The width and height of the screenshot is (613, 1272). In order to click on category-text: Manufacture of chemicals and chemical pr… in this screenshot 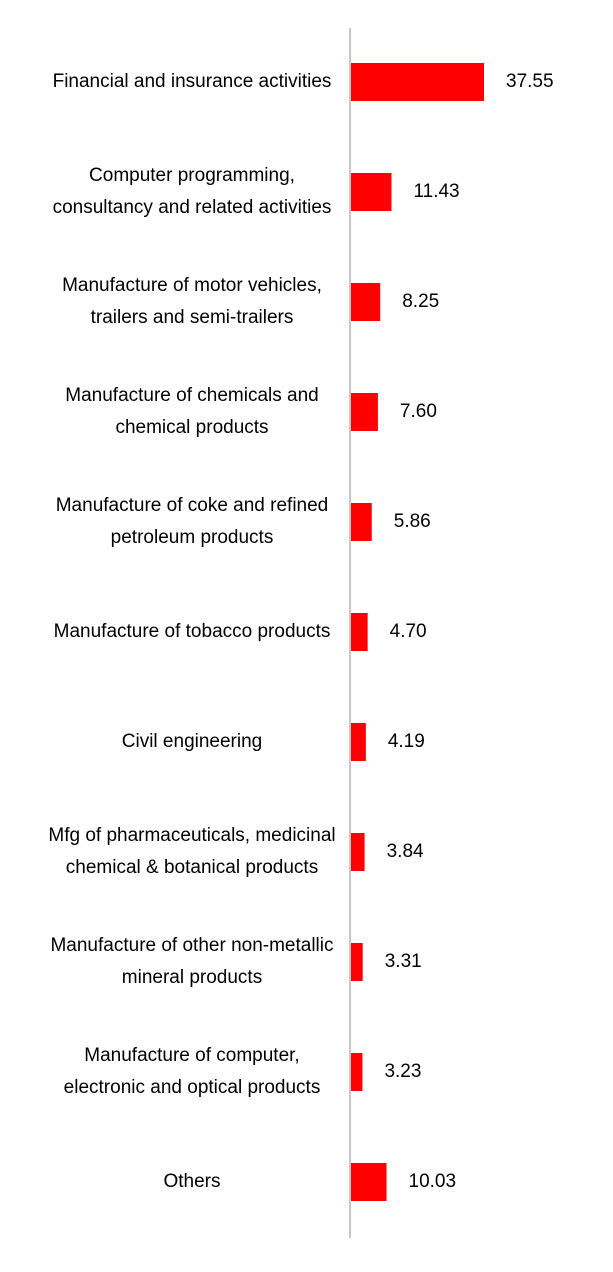, I will do `click(192, 411)`.